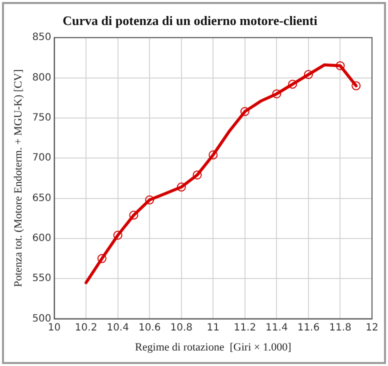 This screenshot has width=388, height=366. I want to click on chart-title: Curva di potenza di un odierno motore-clienti, so click(190, 20).